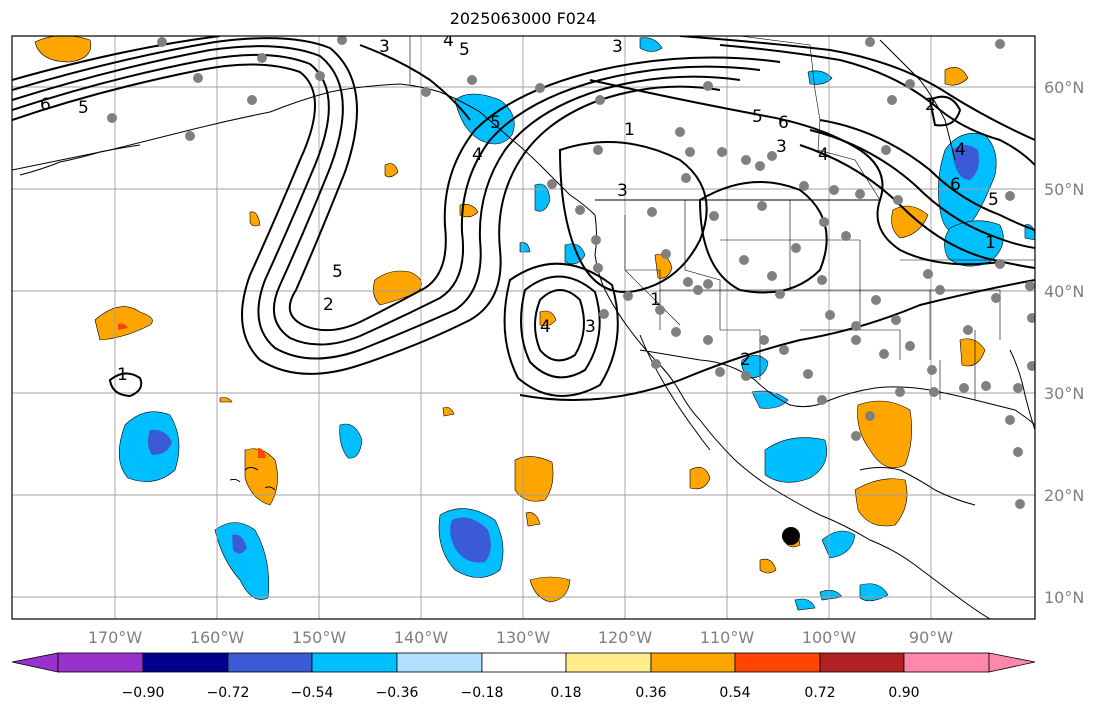  I want to click on shade-blue-mexico, so click(795, 460).